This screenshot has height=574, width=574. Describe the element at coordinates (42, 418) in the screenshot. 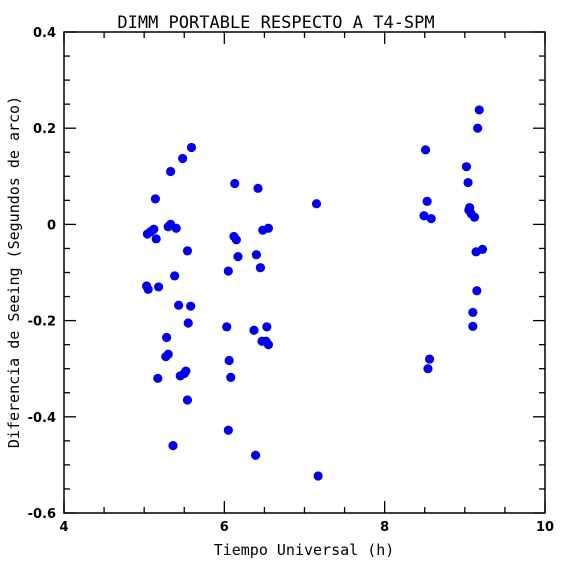

I see `y-tick-label: -0.4` at that location.